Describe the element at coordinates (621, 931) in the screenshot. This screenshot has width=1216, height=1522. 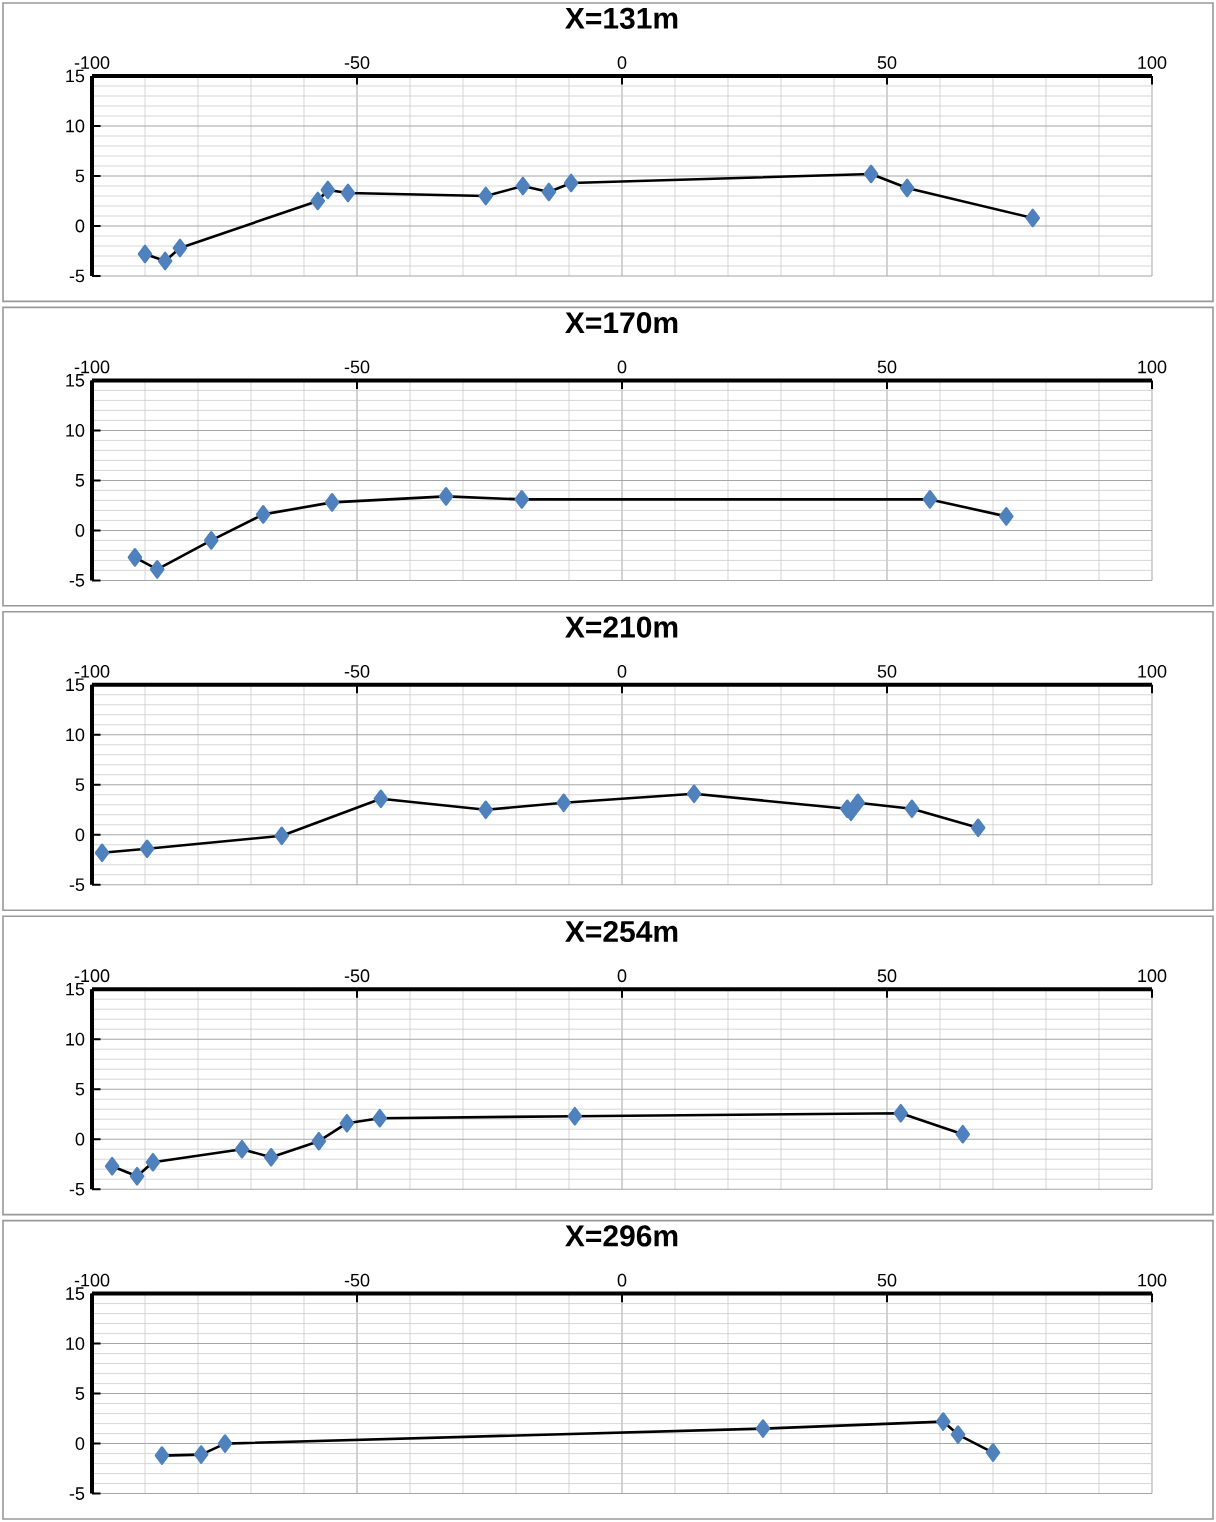
I see `chart-title: X=254m` at that location.